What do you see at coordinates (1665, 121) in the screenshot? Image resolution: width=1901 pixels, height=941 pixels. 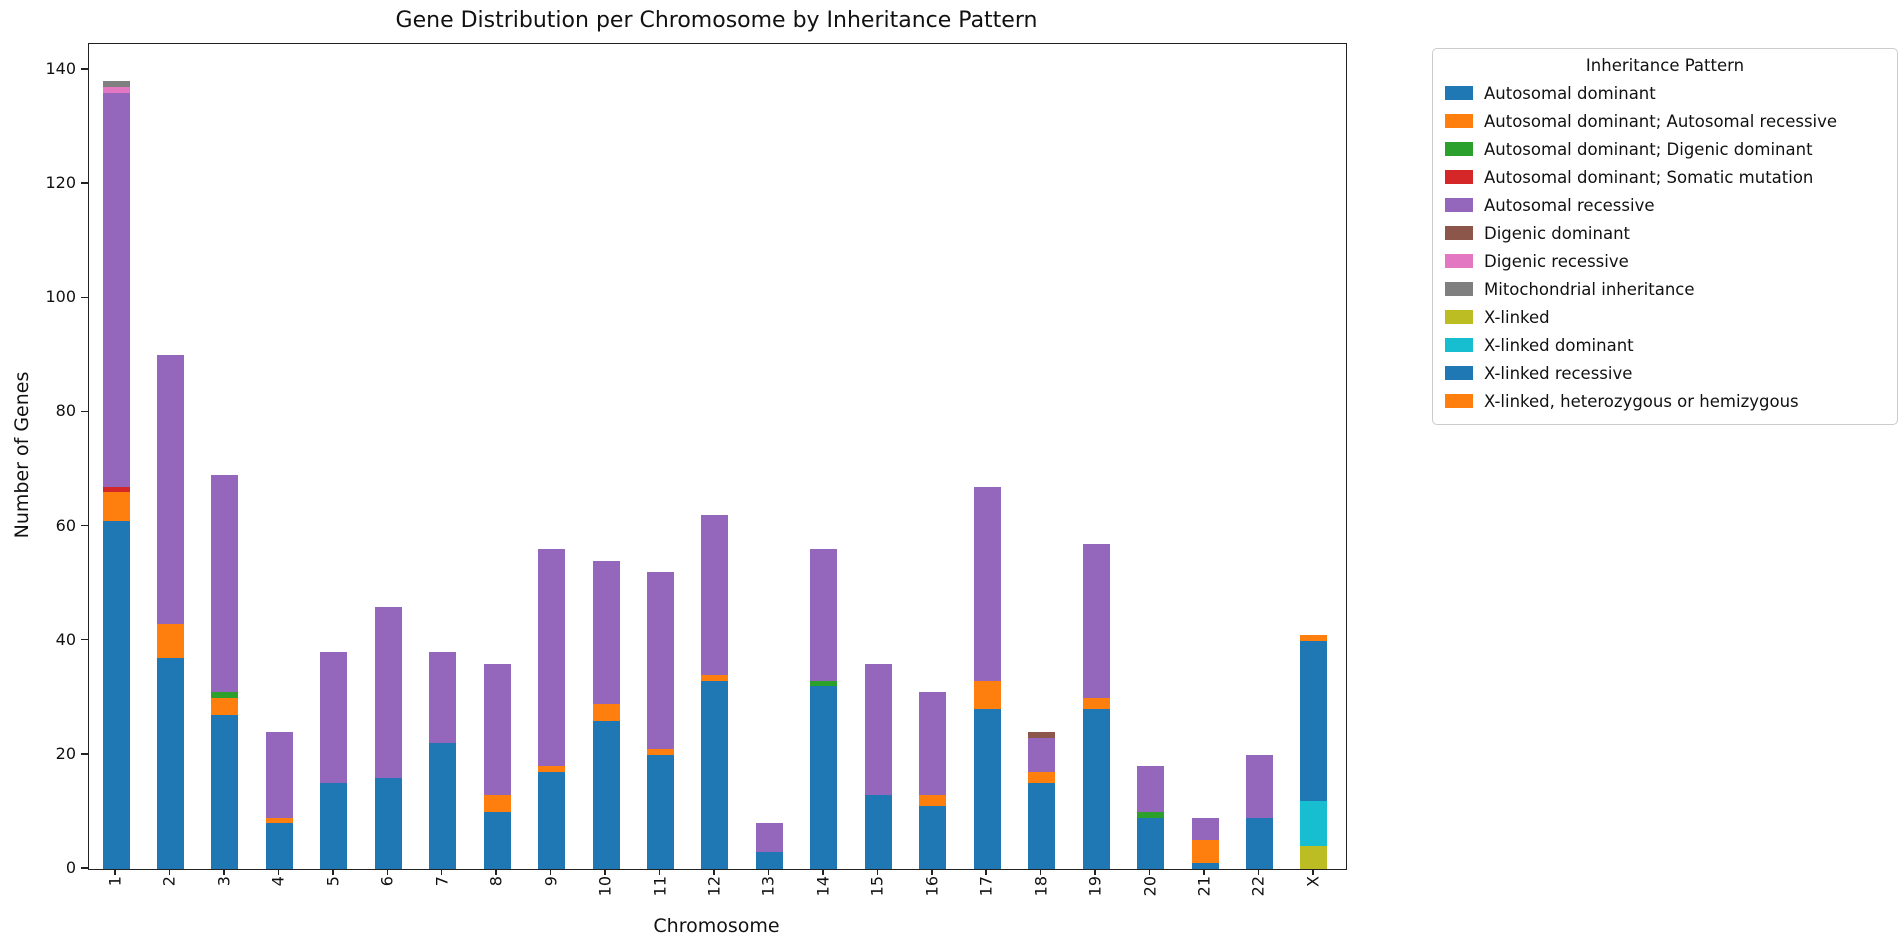 I see `legend-item: Autosomal dominant; Autosomal recessive` at bounding box center [1665, 121].